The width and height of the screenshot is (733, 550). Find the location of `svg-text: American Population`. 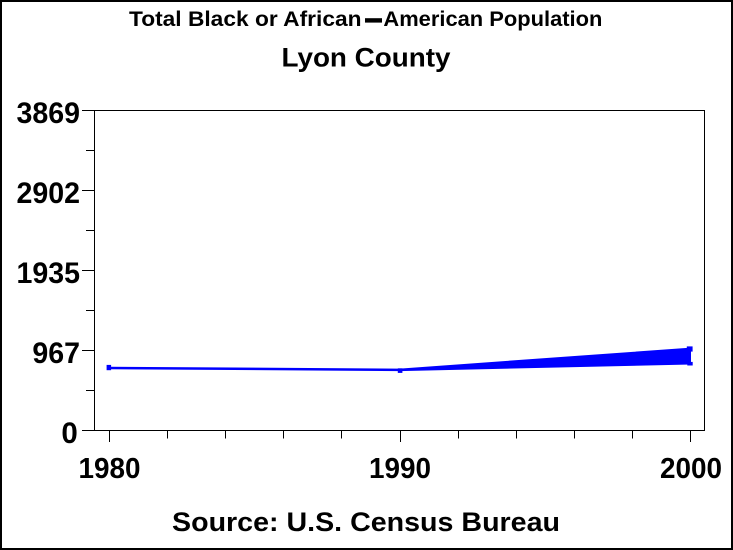

svg-text: American Population is located at coordinates (492, 19).